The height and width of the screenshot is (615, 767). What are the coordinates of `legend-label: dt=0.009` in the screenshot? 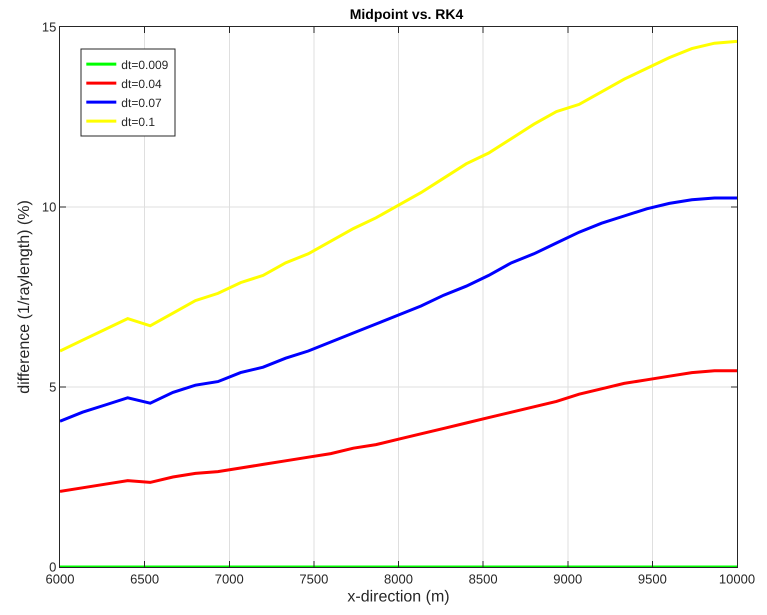 It's located at (145, 65).